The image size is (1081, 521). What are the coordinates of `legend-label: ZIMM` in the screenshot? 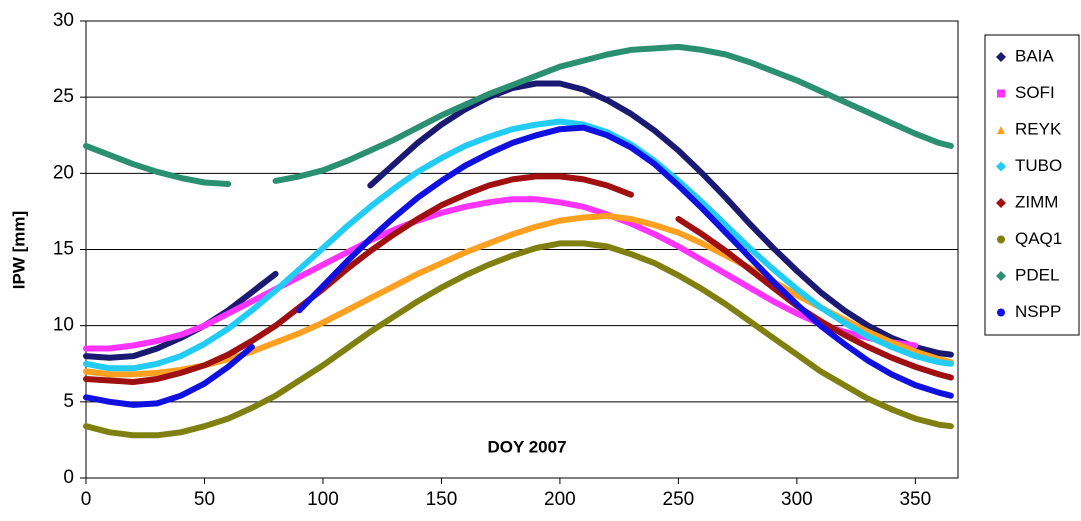 It's located at (1036, 201).